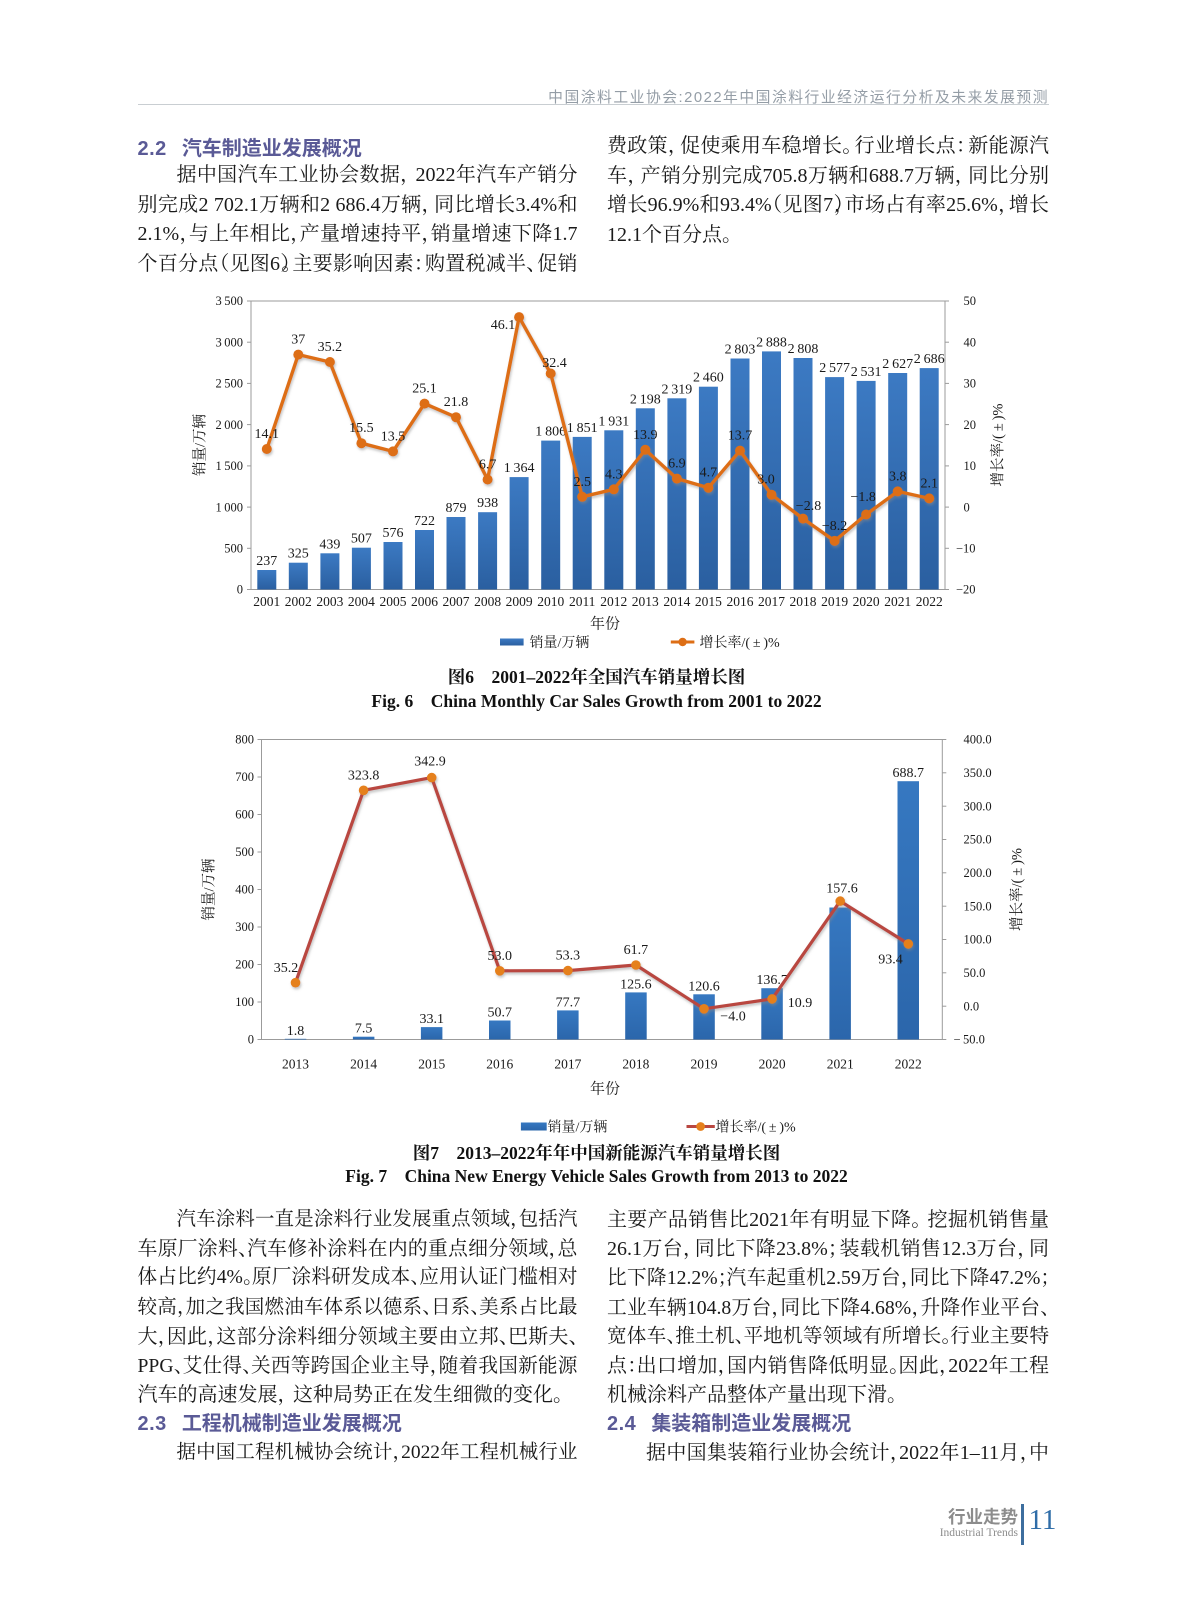 This screenshot has height=1600, width=1187. Describe the element at coordinates (393, 436) in the screenshot. I see `svg-text: 13.5` at that location.